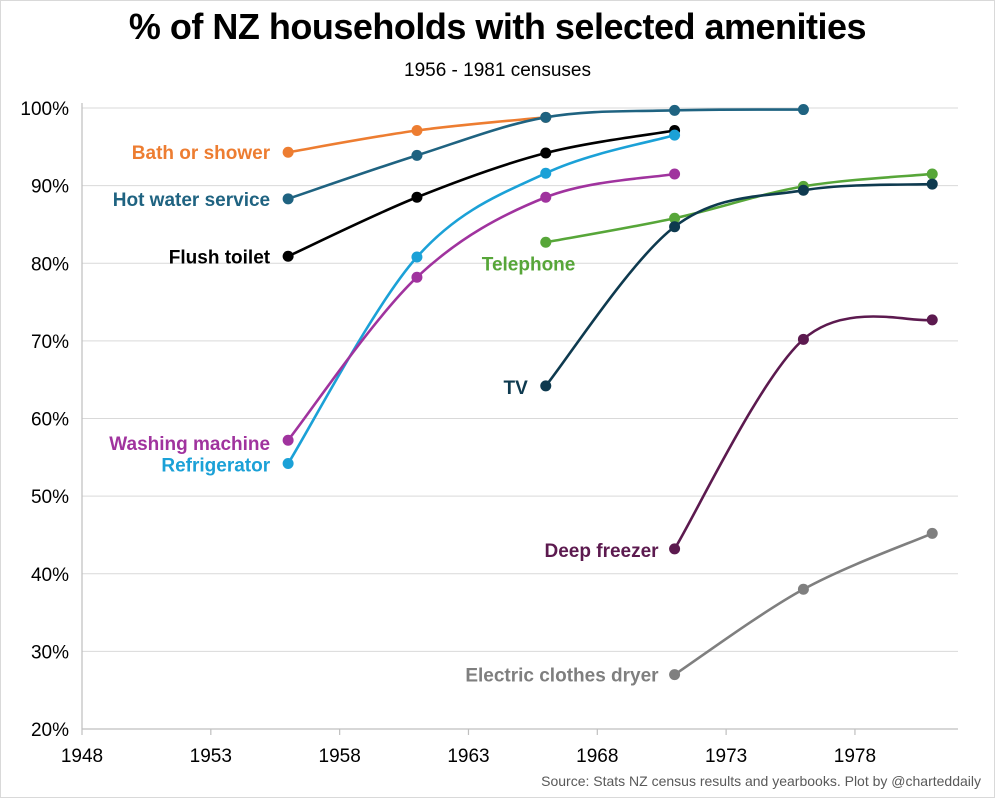 Image resolution: width=995 pixels, height=798 pixels. What do you see at coordinates (803, 110) in the screenshot?
I see `data-point-hot-water-service-1976` at bounding box center [803, 110].